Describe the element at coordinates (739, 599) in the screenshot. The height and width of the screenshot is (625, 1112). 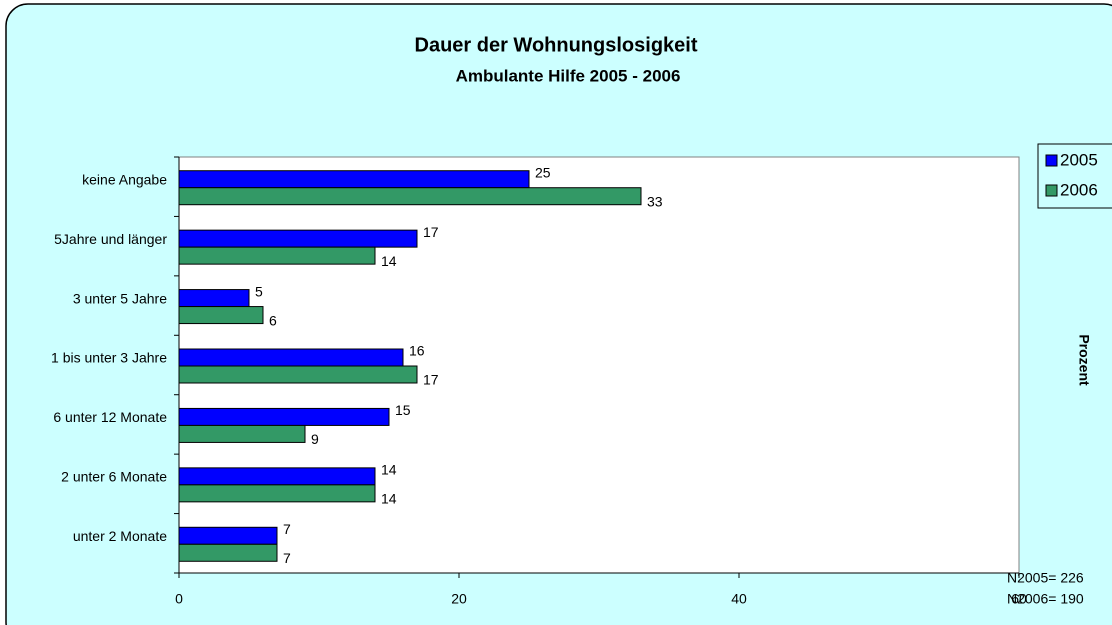
I see `x-tick-label: 40` at that location.